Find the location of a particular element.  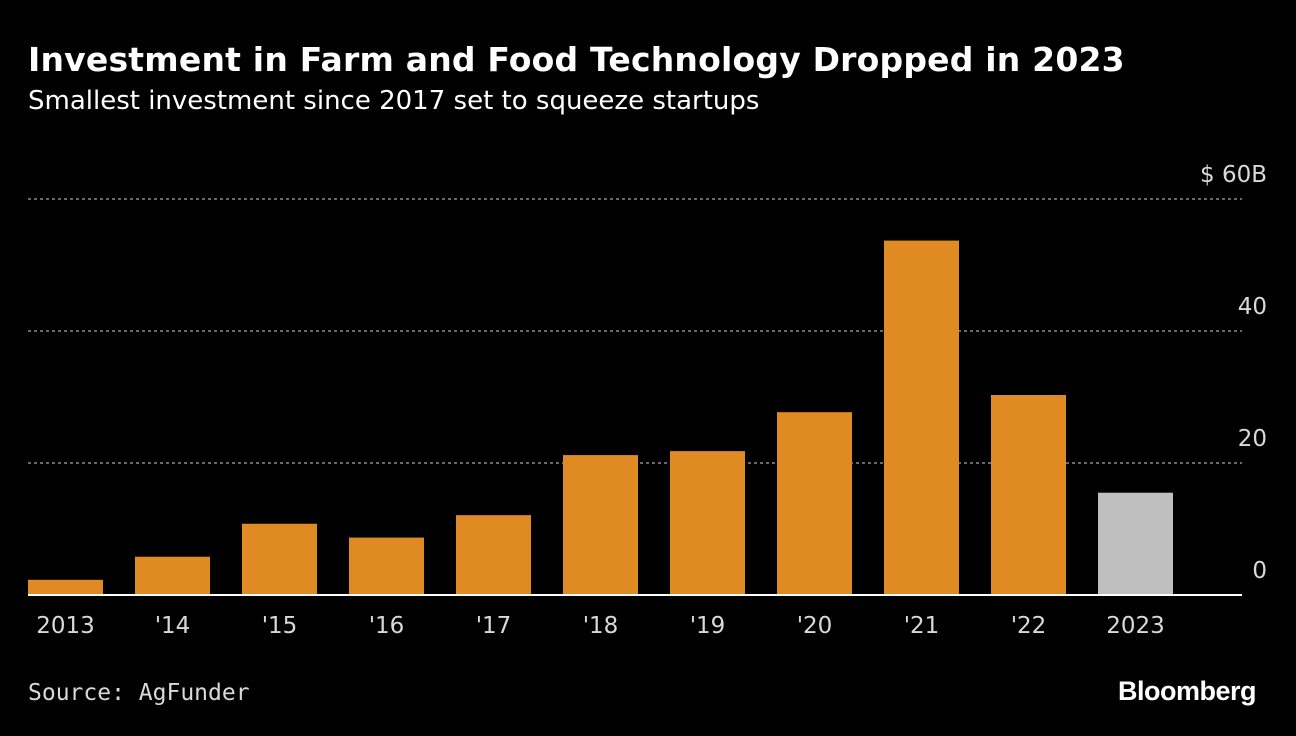

bloomberg-logo: Bloomberg is located at coordinates (1187, 691).